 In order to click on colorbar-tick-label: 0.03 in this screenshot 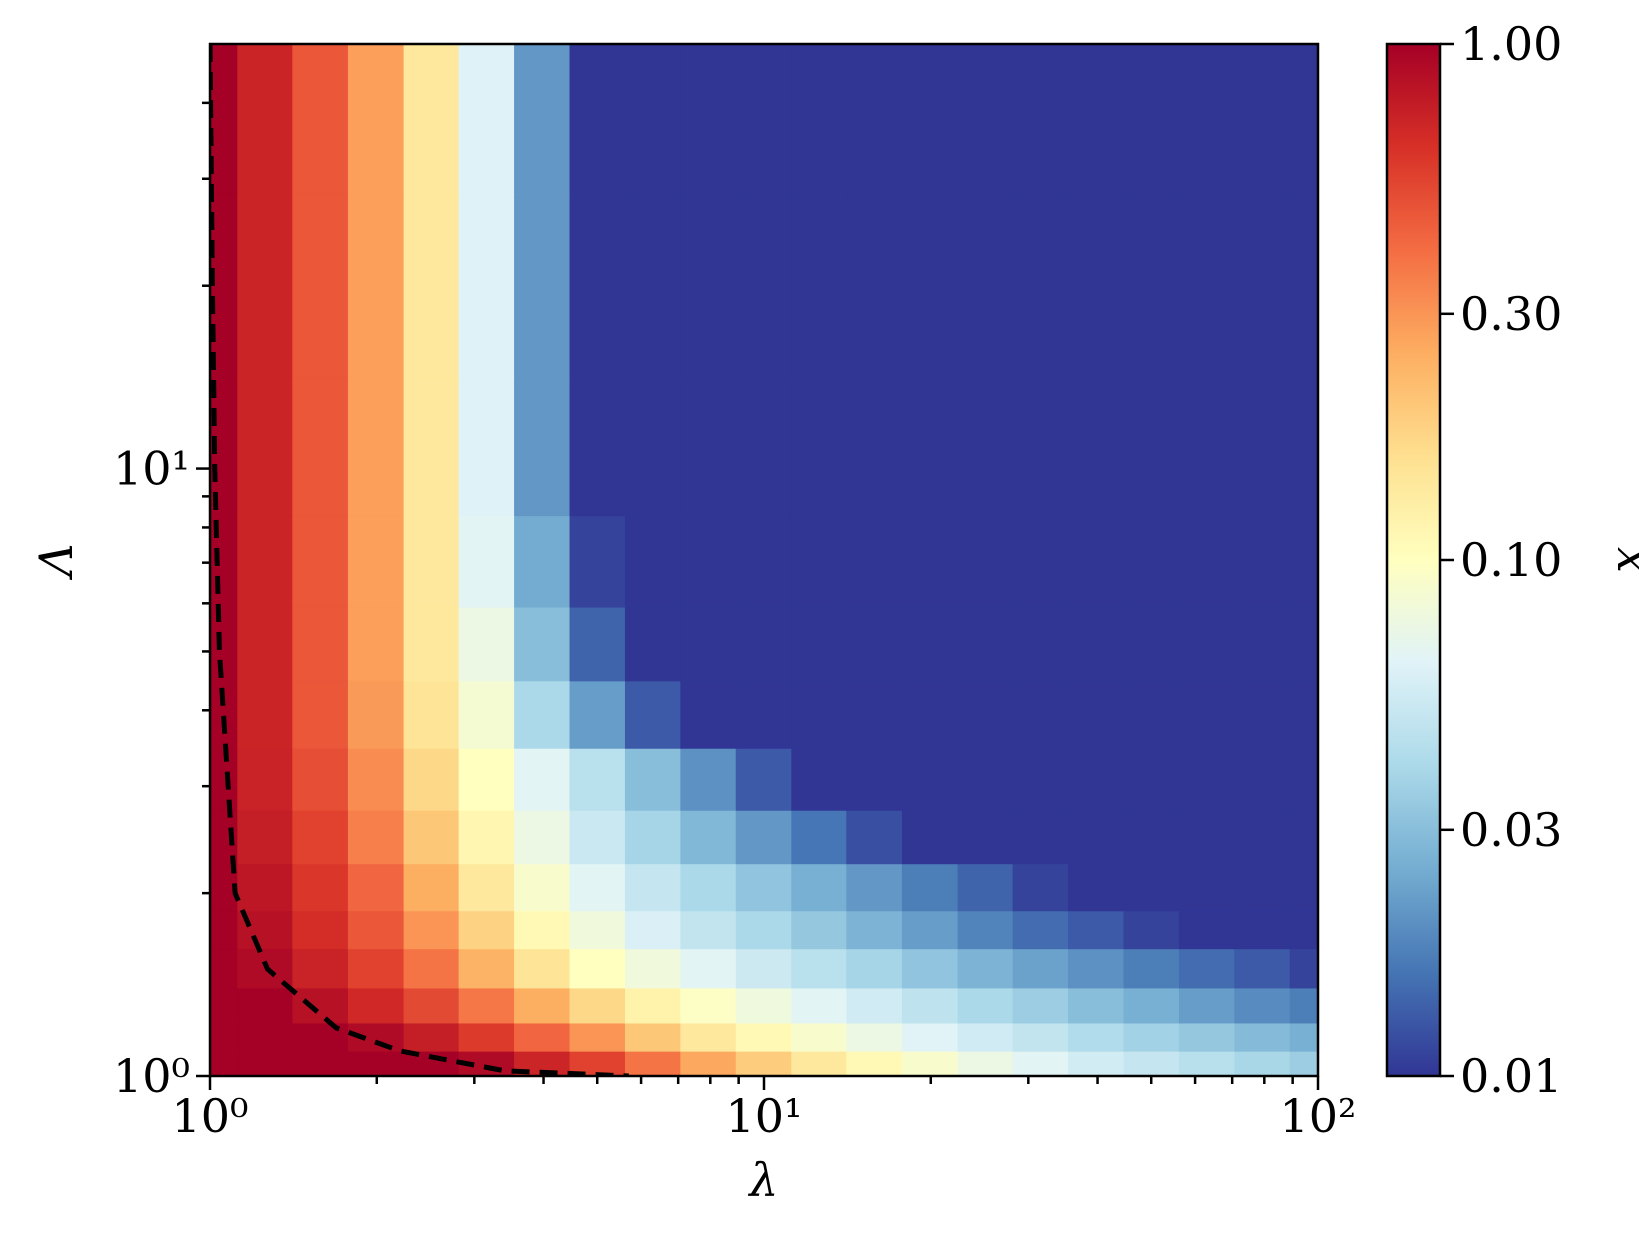, I will do `click(1511, 830)`.